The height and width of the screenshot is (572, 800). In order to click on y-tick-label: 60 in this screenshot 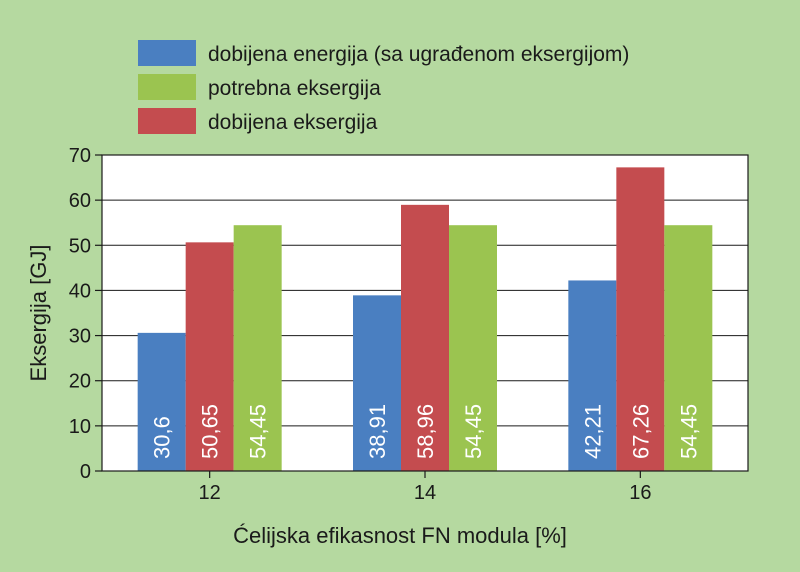, I will do `click(80, 201)`.